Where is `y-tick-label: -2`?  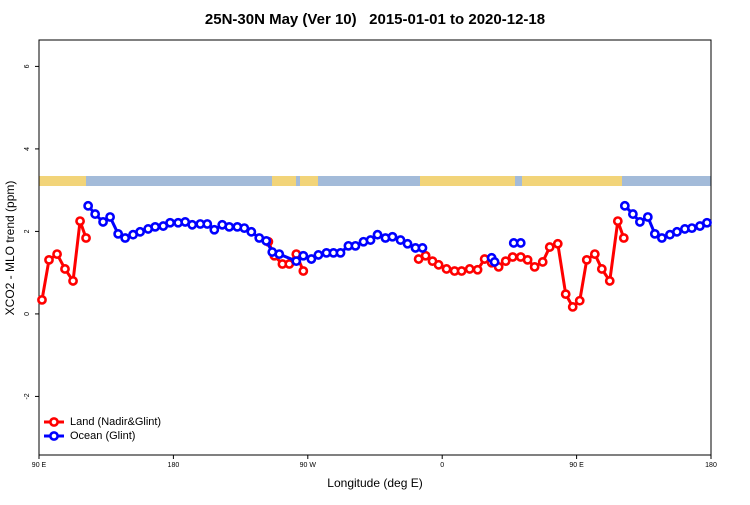
y-tick-label: -2 is located at coordinates (27, 396).